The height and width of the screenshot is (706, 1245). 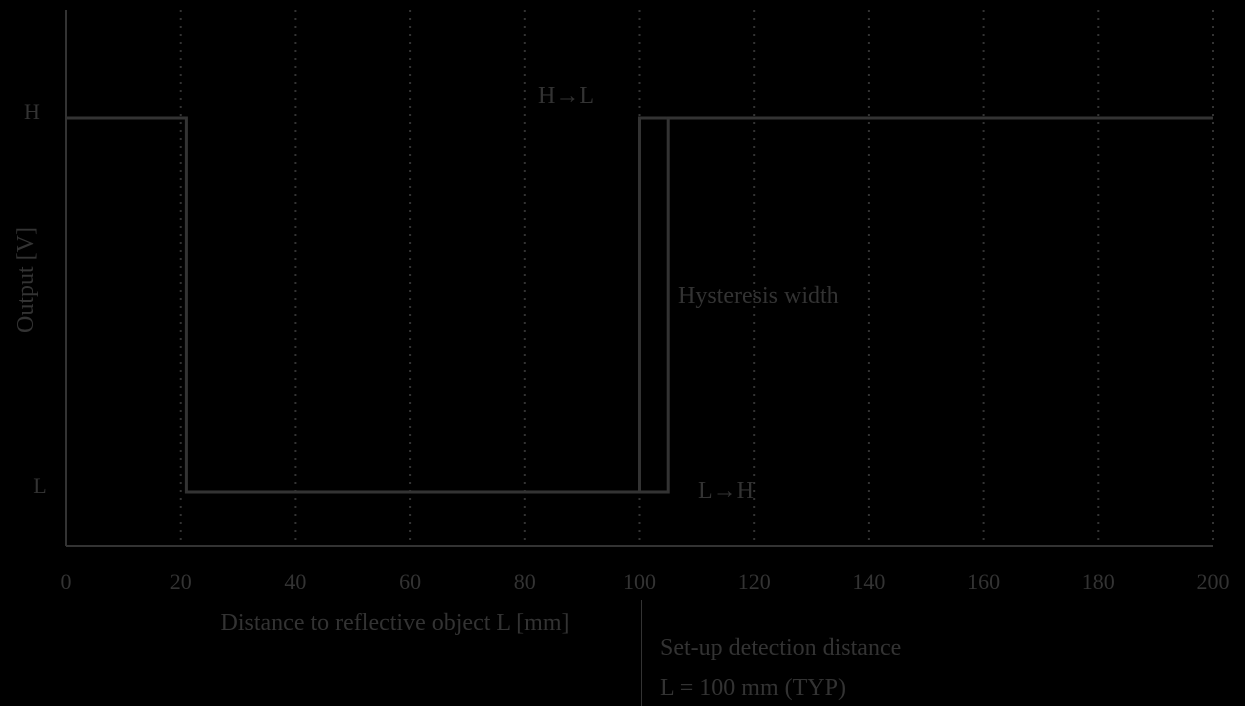 What do you see at coordinates (410, 581) in the screenshot?
I see `x-tick-label-60: 60` at bounding box center [410, 581].